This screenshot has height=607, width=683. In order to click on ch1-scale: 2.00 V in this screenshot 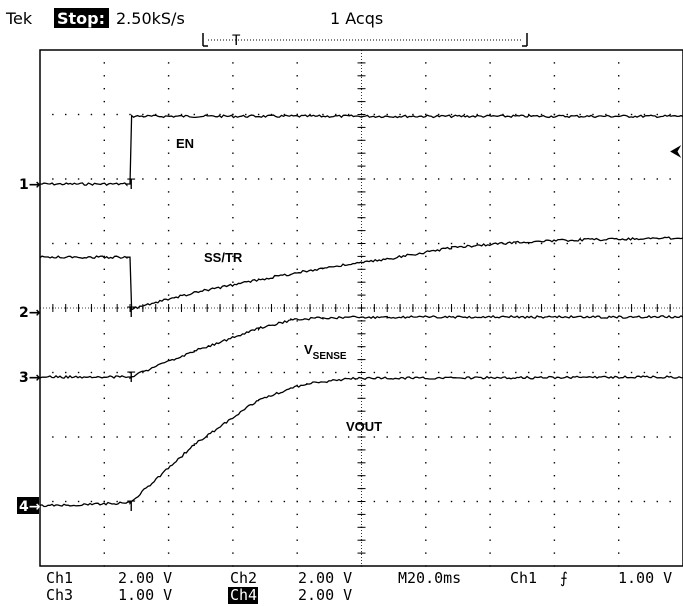, I will do `click(145, 578)`.